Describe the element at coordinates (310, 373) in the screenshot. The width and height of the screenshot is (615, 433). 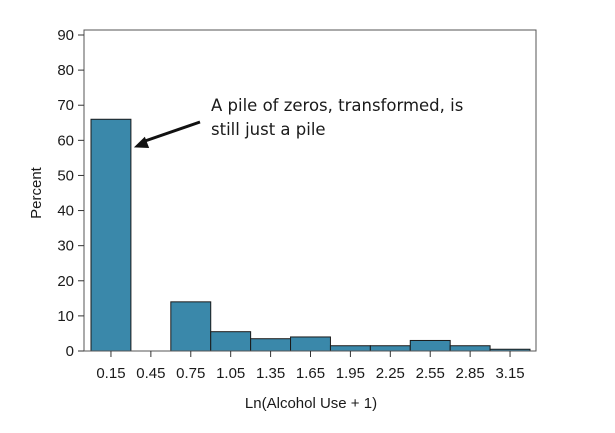
I see `x-tick-label-1-65: 1.65` at that location.